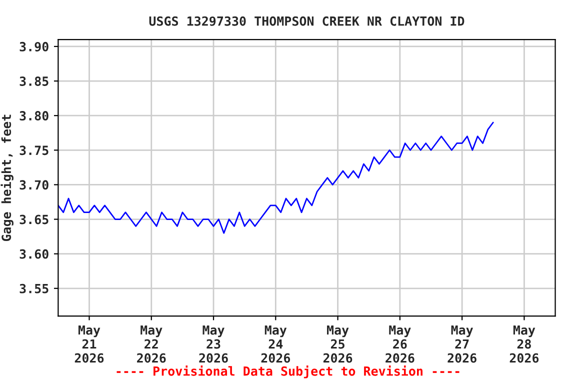 The image size is (576, 384). Describe the element at coordinates (275, 344) in the screenshot. I see `x-tick-label: May 24 2026` at that location.